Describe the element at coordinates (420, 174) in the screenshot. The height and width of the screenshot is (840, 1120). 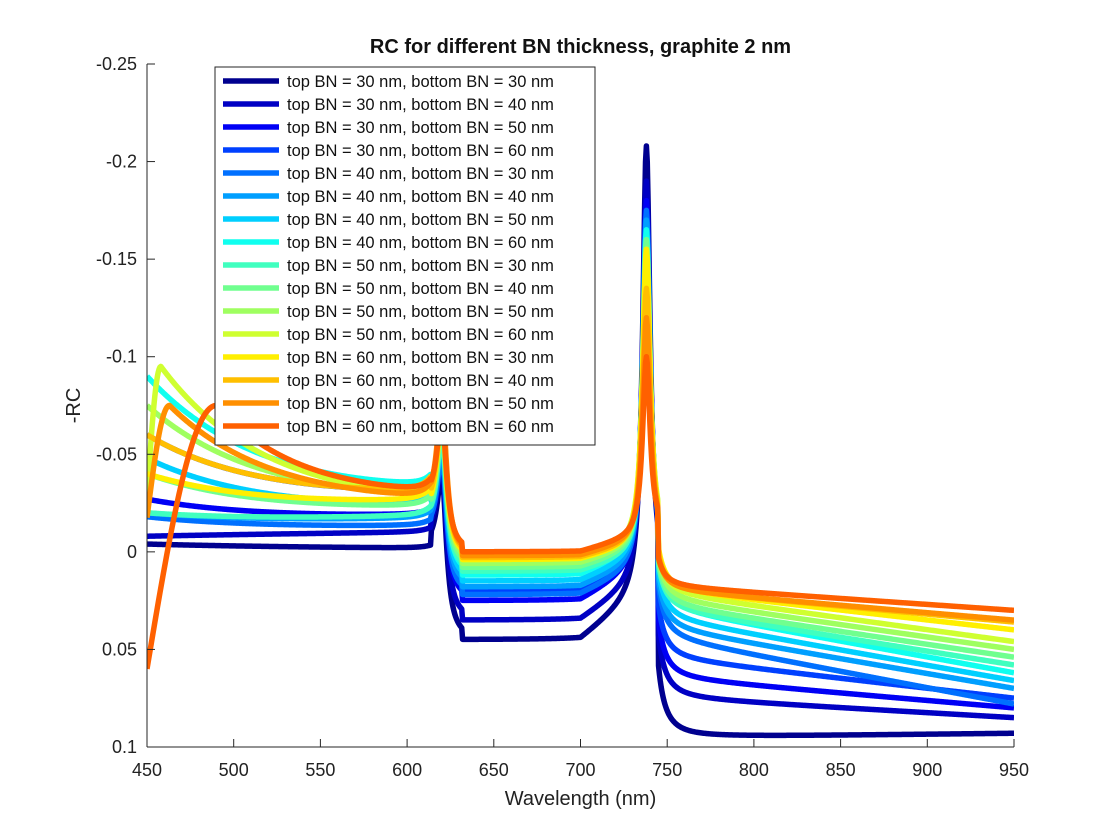
I see `legend-entry: top BN = 40 nm, bottom BN = 30 nm` at that location.